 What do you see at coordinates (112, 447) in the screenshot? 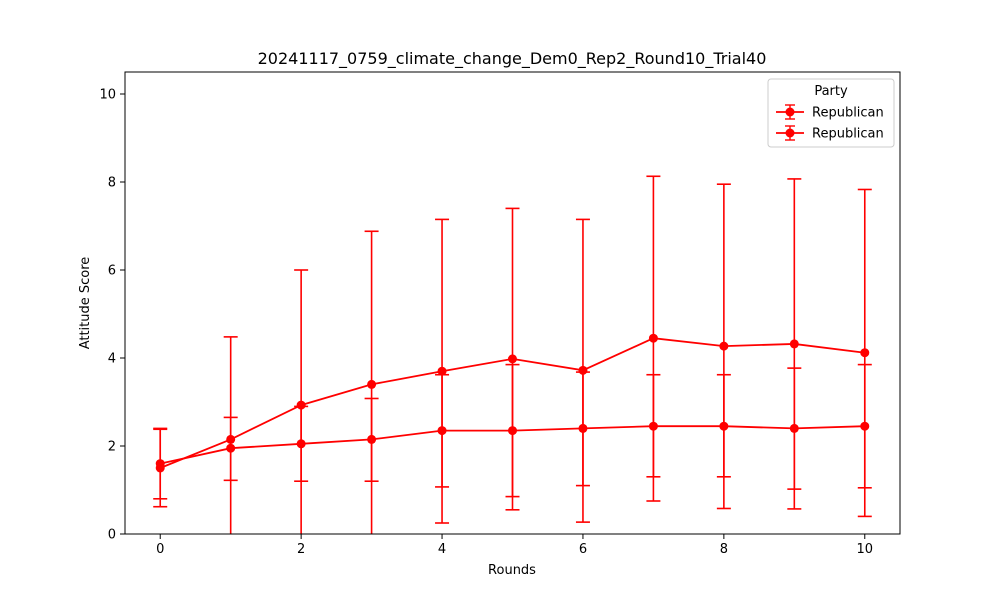
I see `y-tick-label: 2` at bounding box center [112, 447].